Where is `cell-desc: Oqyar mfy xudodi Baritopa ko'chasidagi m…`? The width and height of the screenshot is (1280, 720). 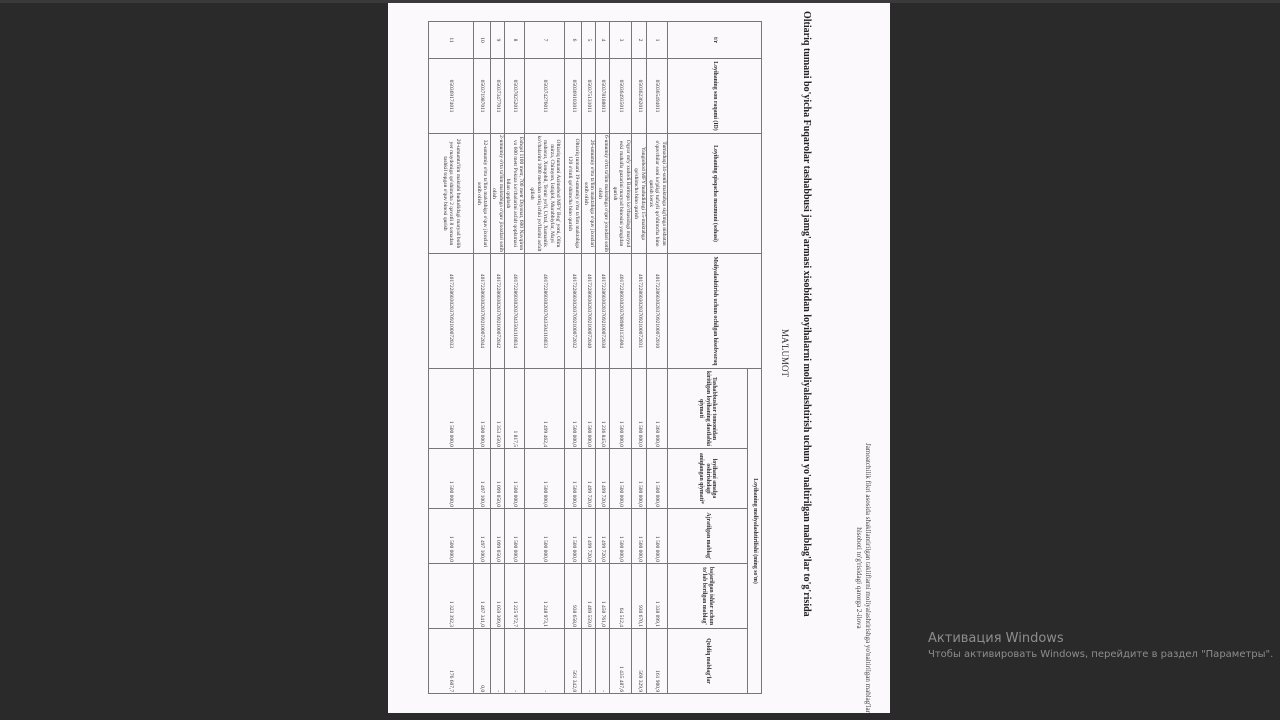
cell-desc: Oqyar mfy xudodi Baritopa ko'chasidagi m… is located at coordinates (621, 193).